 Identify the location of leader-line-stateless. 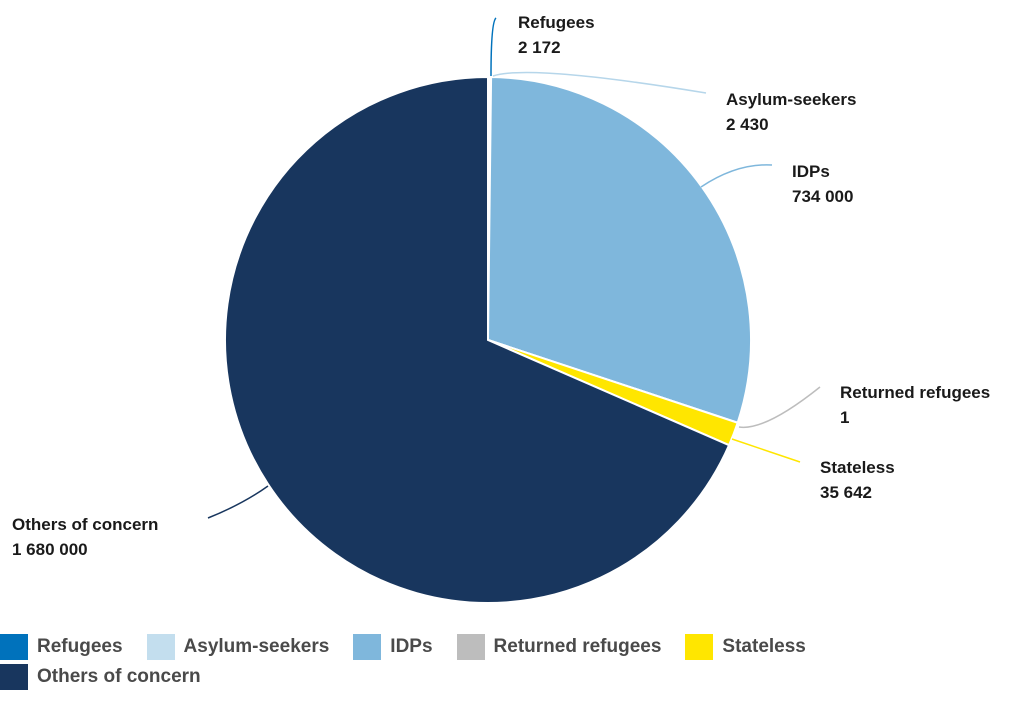
(766, 450).